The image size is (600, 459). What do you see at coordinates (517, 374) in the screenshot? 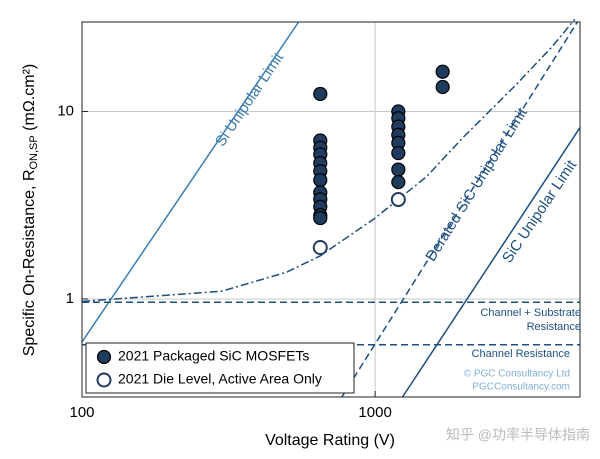
I see `annotation: © PGC Consultancy Ltd` at bounding box center [517, 374].